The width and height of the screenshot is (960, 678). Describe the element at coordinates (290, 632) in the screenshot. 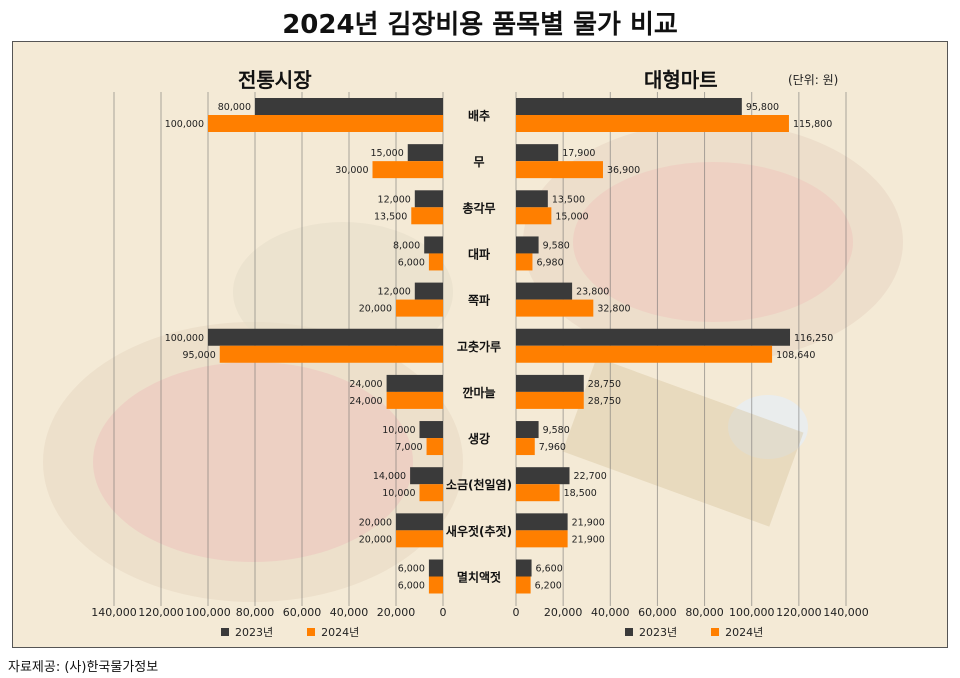

I see `left-legend: 2023년 2024년` at that location.